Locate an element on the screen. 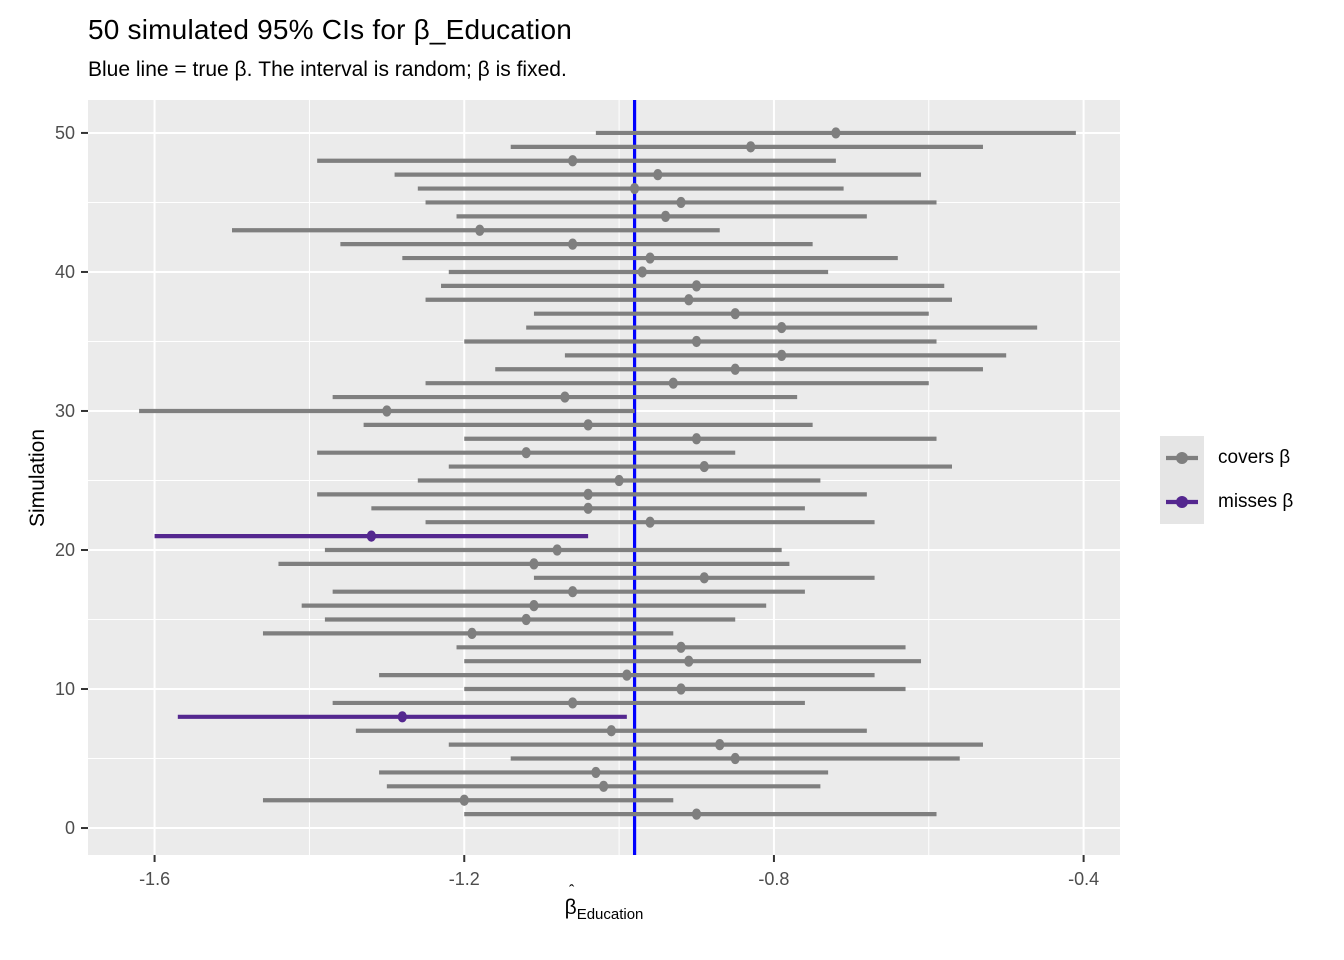 The image size is (1344, 960). x-axis-title: ˆ β Education is located at coordinates (604, 903).